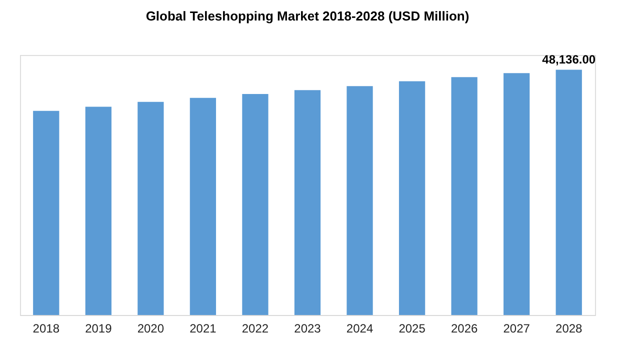 The height and width of the screenshot is (345, 626). I want to click on chart-title: Global Teleshopping Market 2018-2028 (USD Million), so click(308, 16).